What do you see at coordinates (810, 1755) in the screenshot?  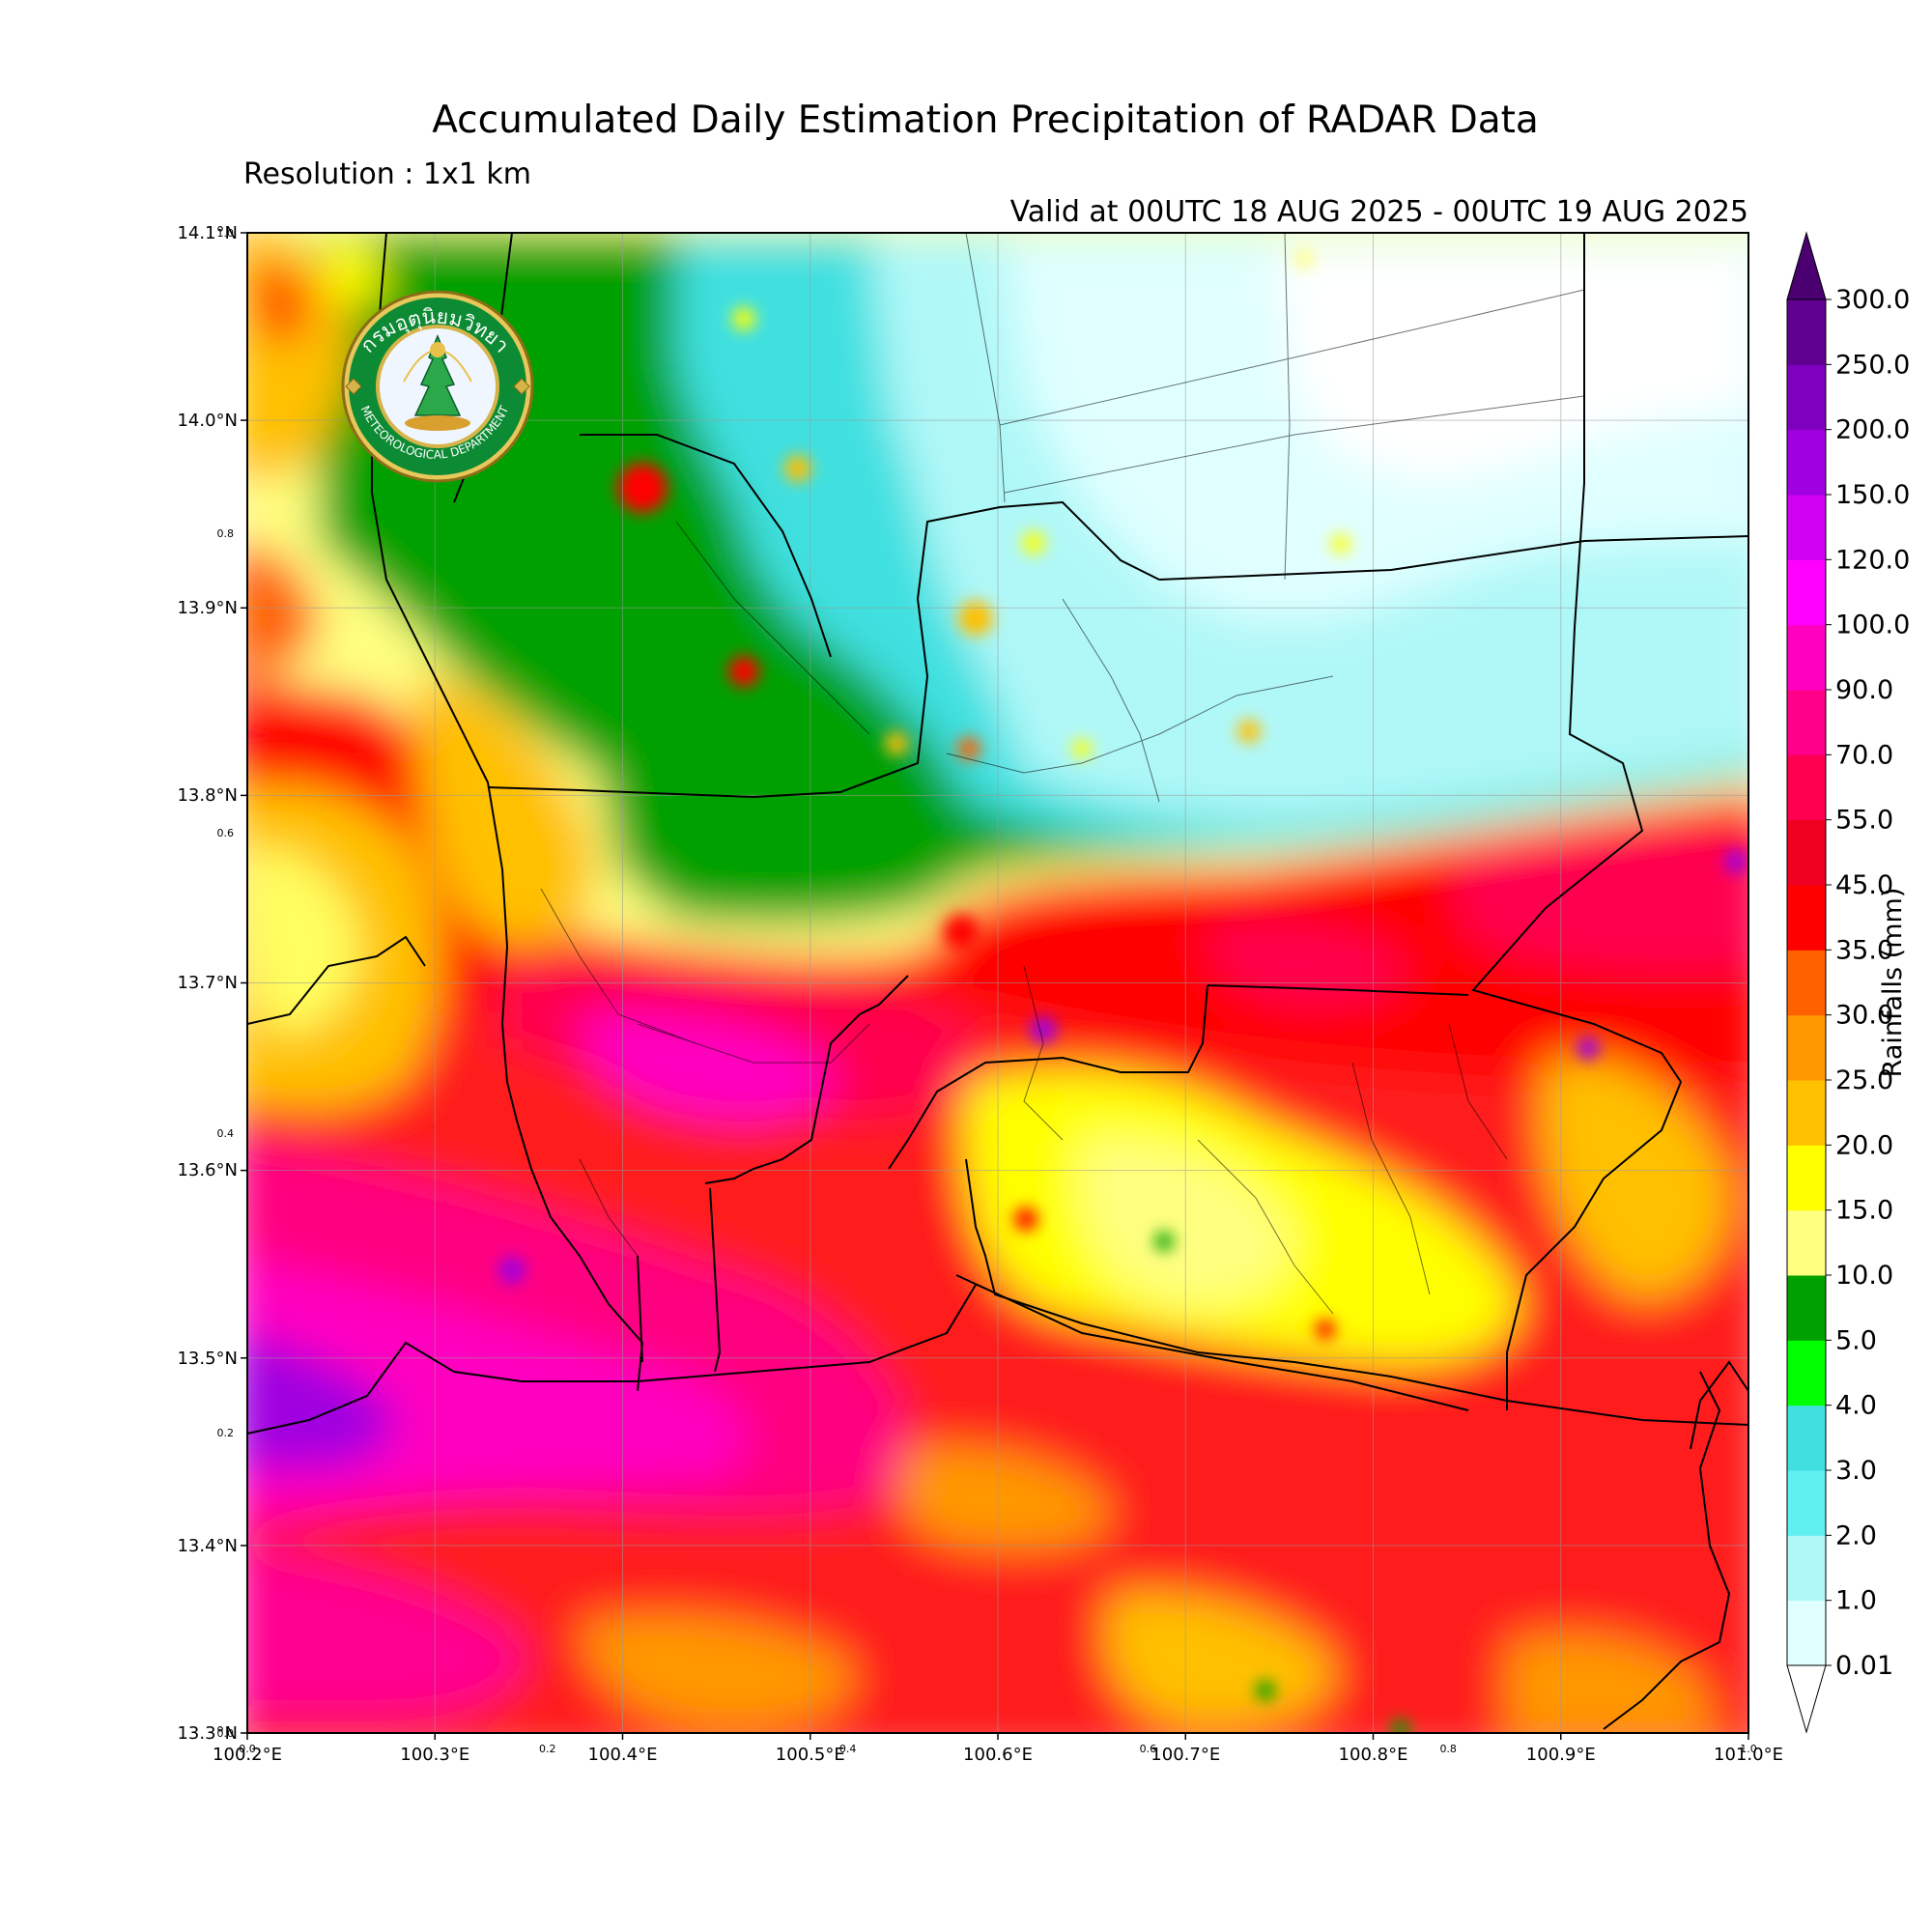 I see `lon-tick-label: 100.5°E` at bounding box center [810, 1755].